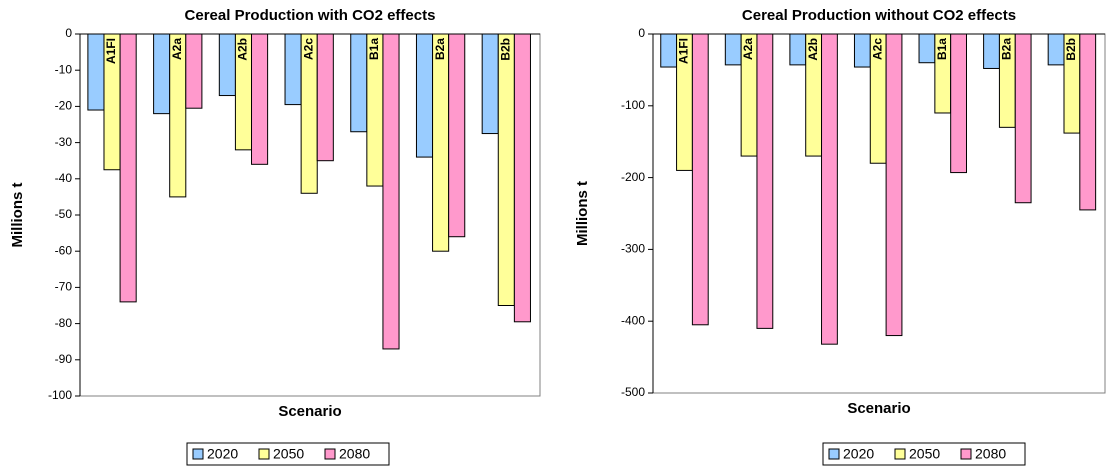 Image resolution: width=1109 pixels, height=468 pixels. Describe the element at coordinates (879, 15) in the screenshot. I see `chart-title: Cereal Production without CO2 effects` at that location.